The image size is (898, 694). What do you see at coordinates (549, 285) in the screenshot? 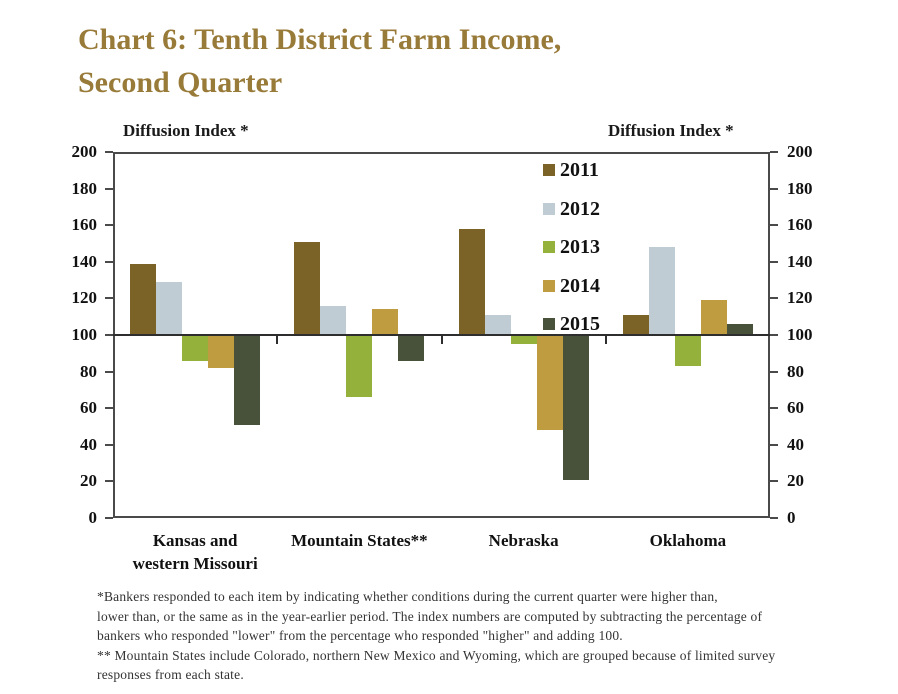
I see `legend-swatch-2014` at bounding box center [549, 285].